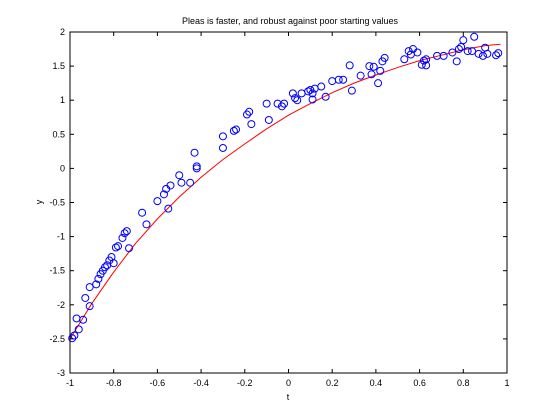 This screenshot has width=560, height=420. I want to click on x-tick-label: 0, so click(288, 383).